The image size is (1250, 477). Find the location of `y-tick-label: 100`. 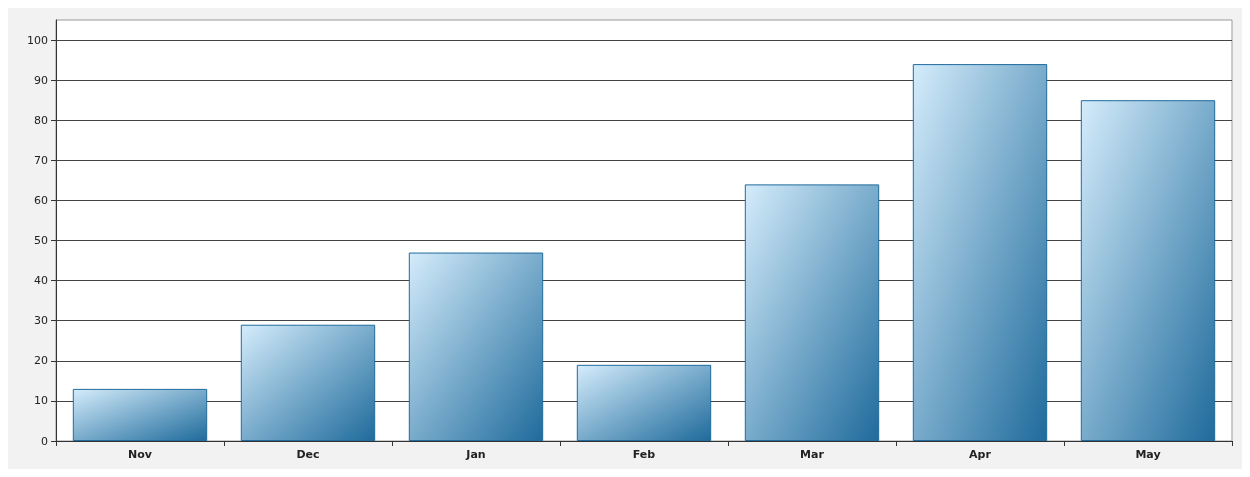

y-tick-label: 100 is located at coordinates (37, 40).